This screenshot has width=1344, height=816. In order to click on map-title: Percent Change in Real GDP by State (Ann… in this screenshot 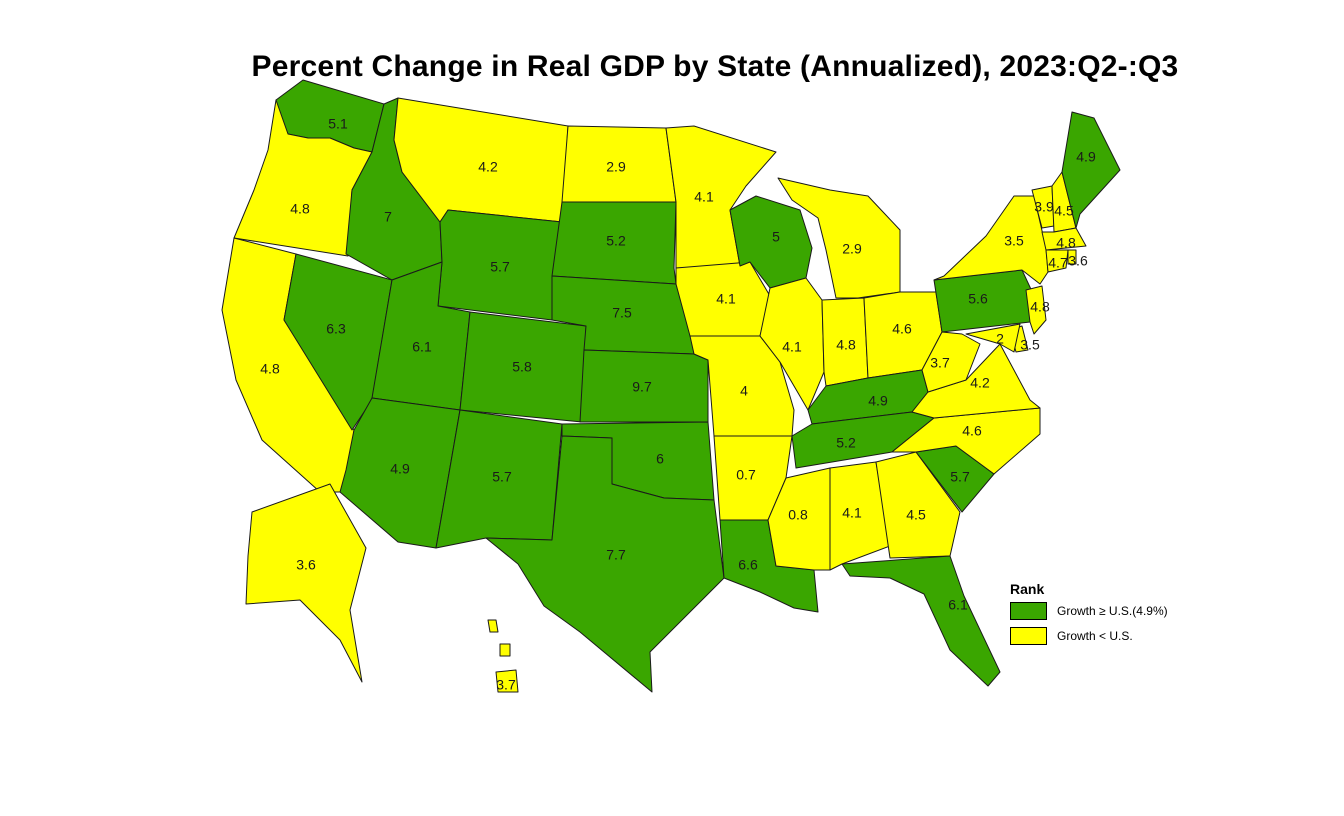, I will do `click(715, 66)`.